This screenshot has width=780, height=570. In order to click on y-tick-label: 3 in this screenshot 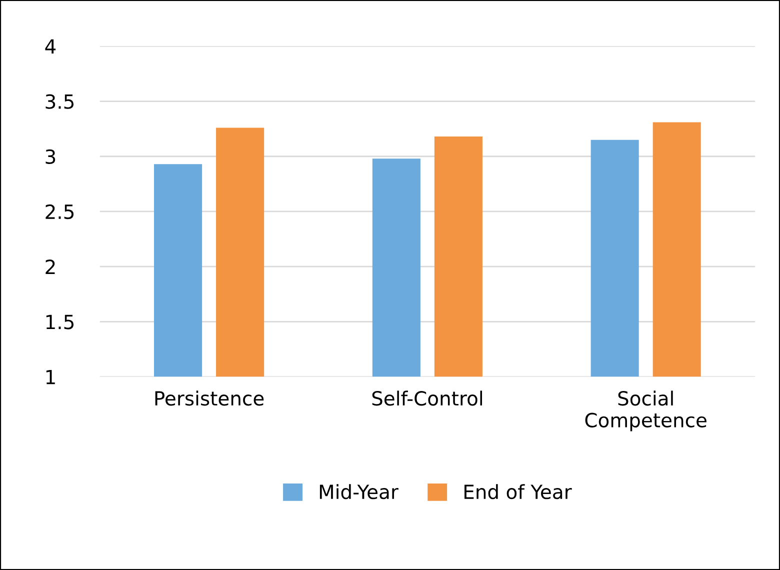, I will do `click(51, 156)`.